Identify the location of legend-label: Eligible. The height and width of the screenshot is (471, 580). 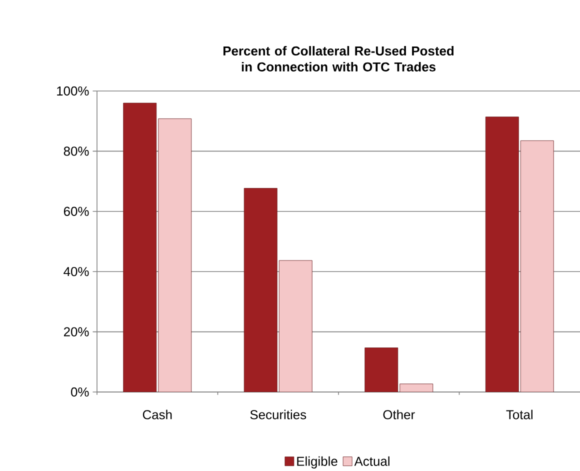
(317, 462).